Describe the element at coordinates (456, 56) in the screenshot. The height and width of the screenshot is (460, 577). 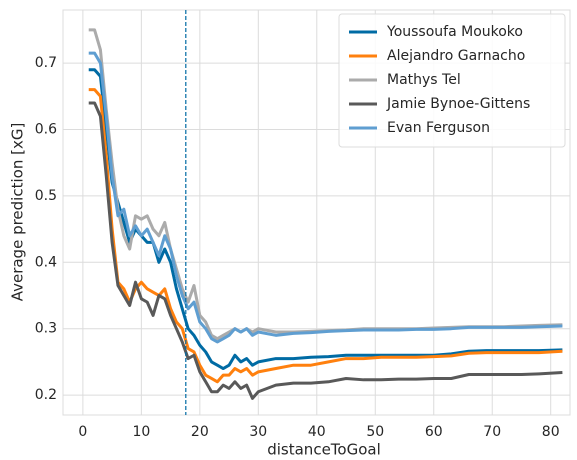
I see `legend-label: Alejandro Garnacho` at that location.